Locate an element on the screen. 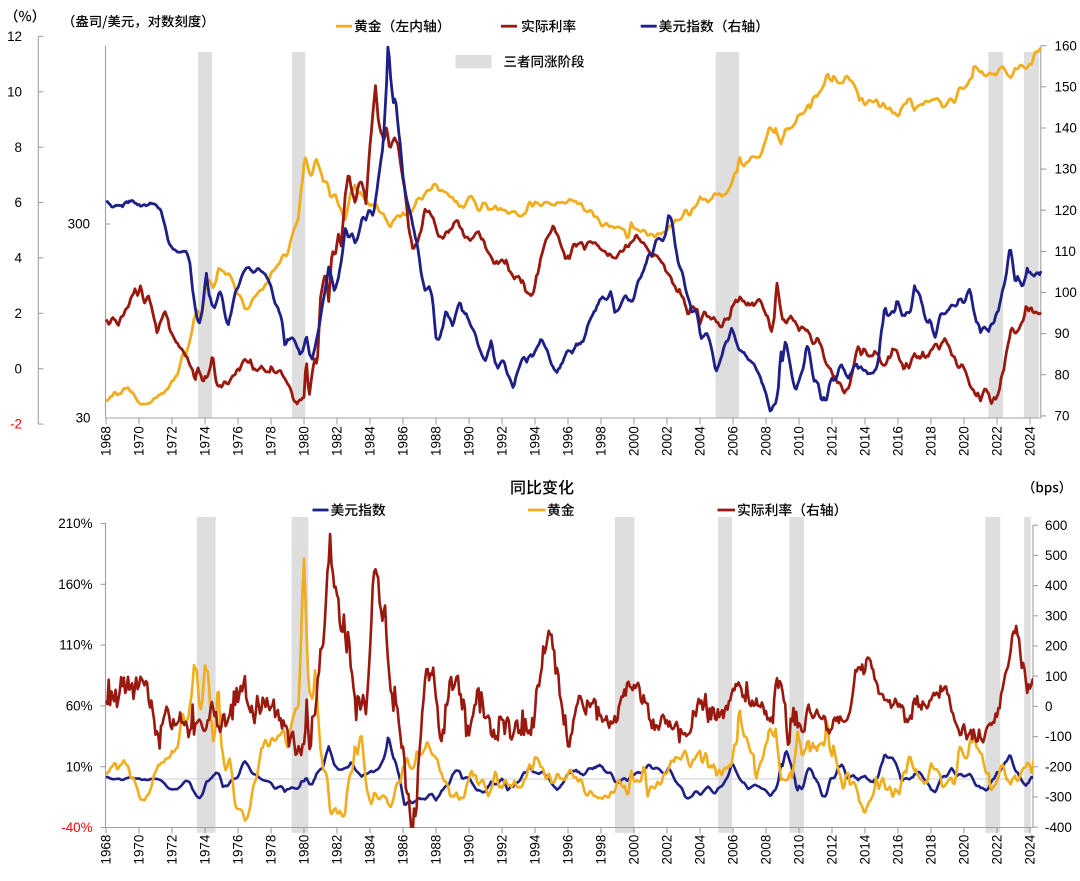 This screenshot has width=1080, height=881. svg-text: 10 is located at coordinates (14, 91).